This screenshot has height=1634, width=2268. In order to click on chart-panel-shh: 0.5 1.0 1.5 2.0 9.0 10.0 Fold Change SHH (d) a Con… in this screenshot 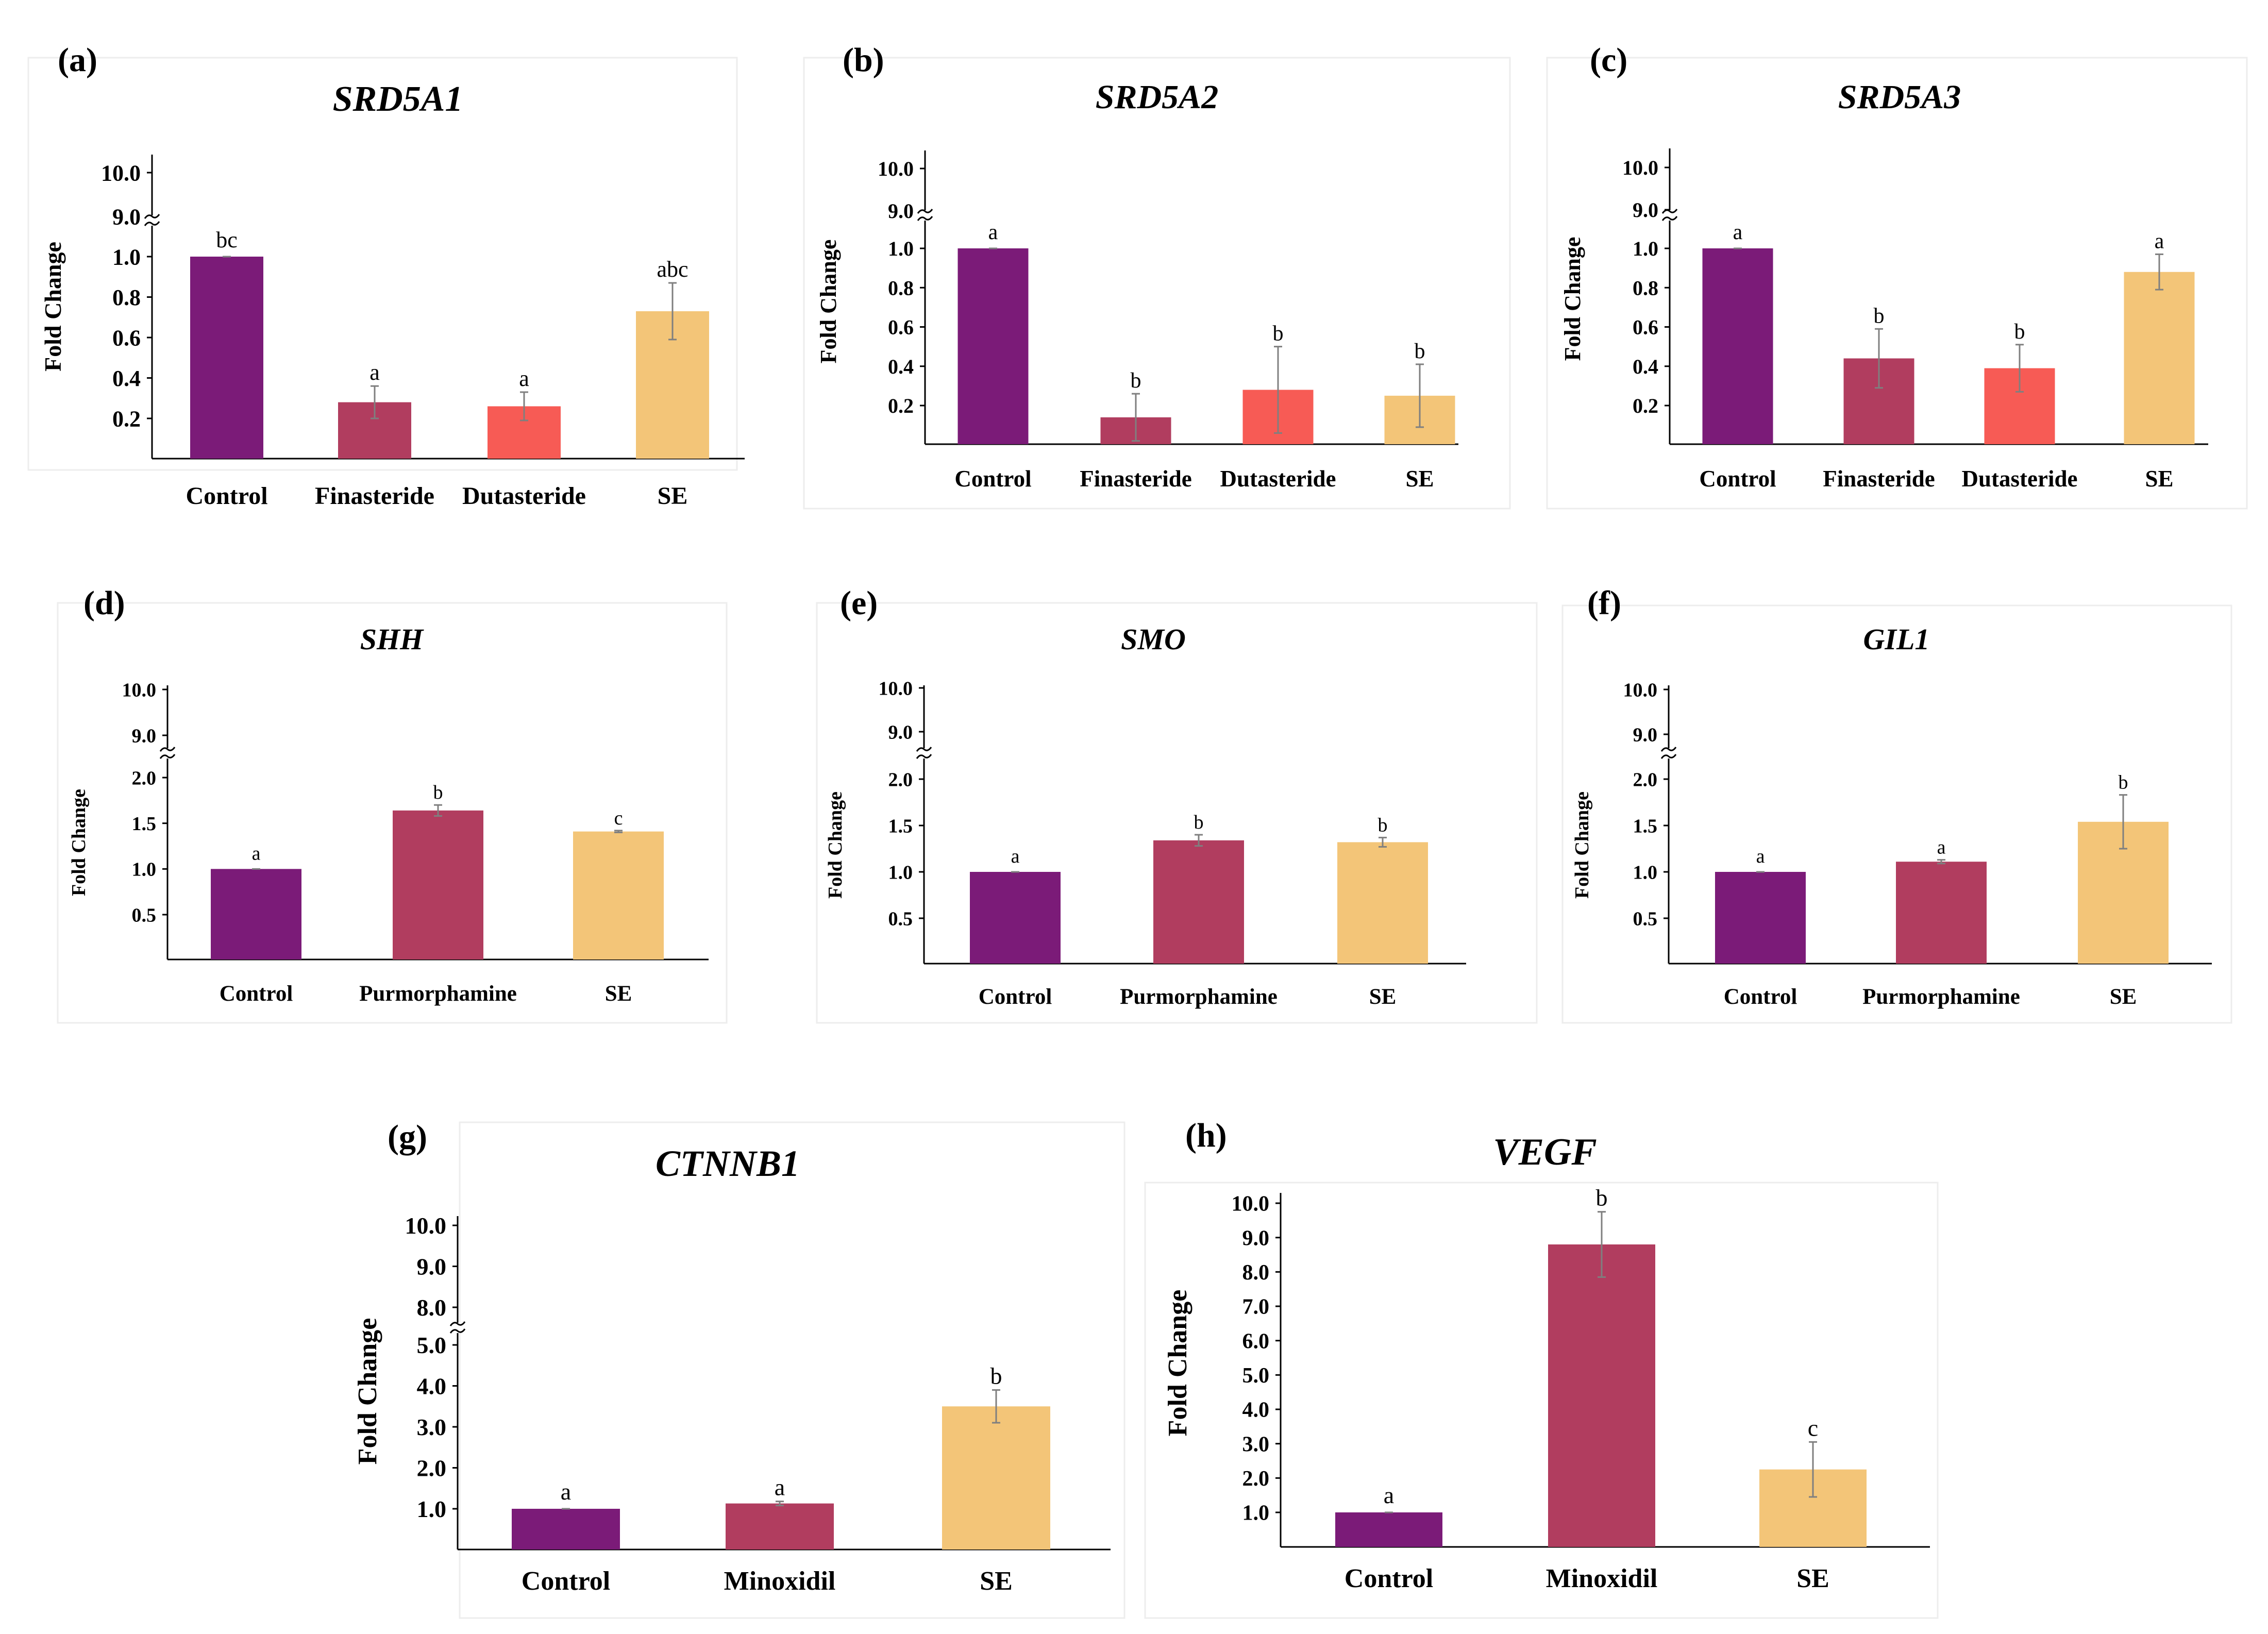, I will do `click(392, 804)`.